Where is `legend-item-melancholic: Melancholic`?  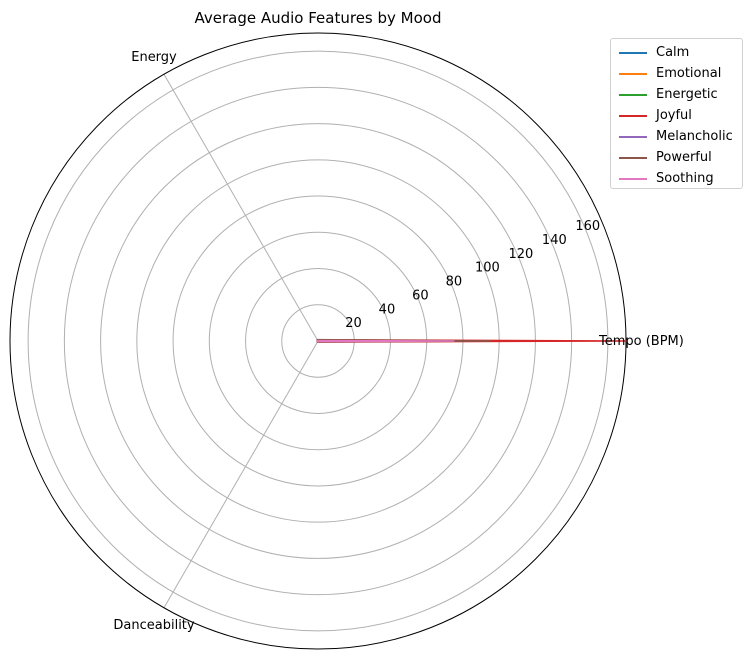 legend-item-melancholic: Melancholic is located at coordinates (676, 137).